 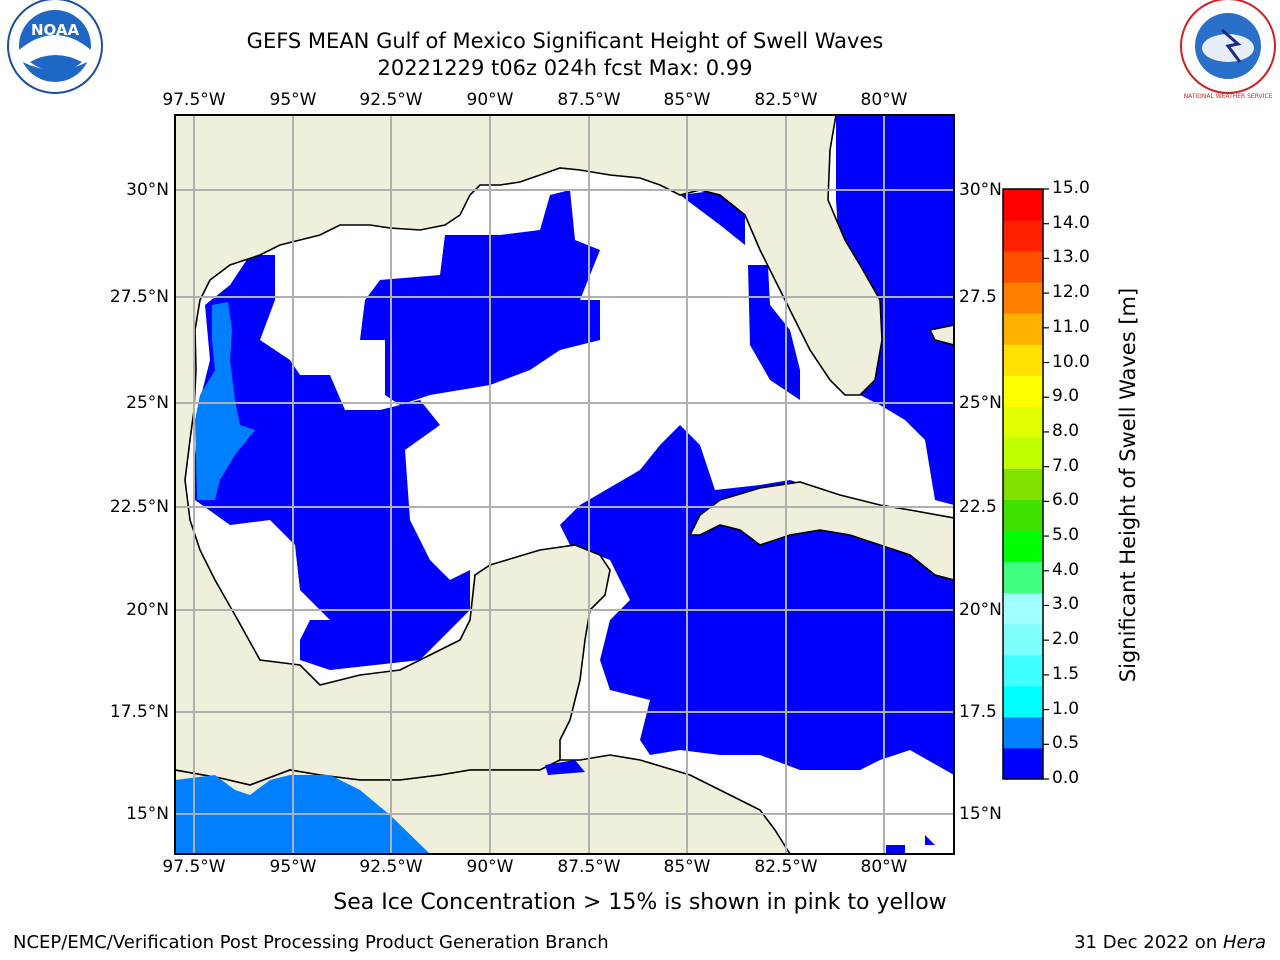 What do you see at coordinates (1071, 188) in the screenshot?
I see `colorbar-tick-label: 15.0` at bounding box center [1071, 188].